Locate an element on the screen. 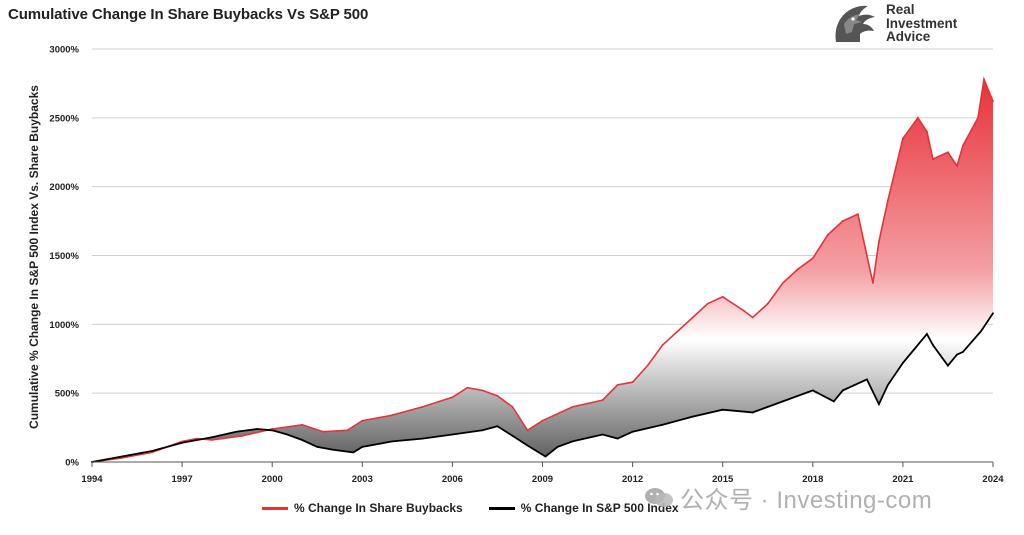 This screenshot has height=535, width=1024. y-tick-label: 2500% is located at coordinates (64, 118).